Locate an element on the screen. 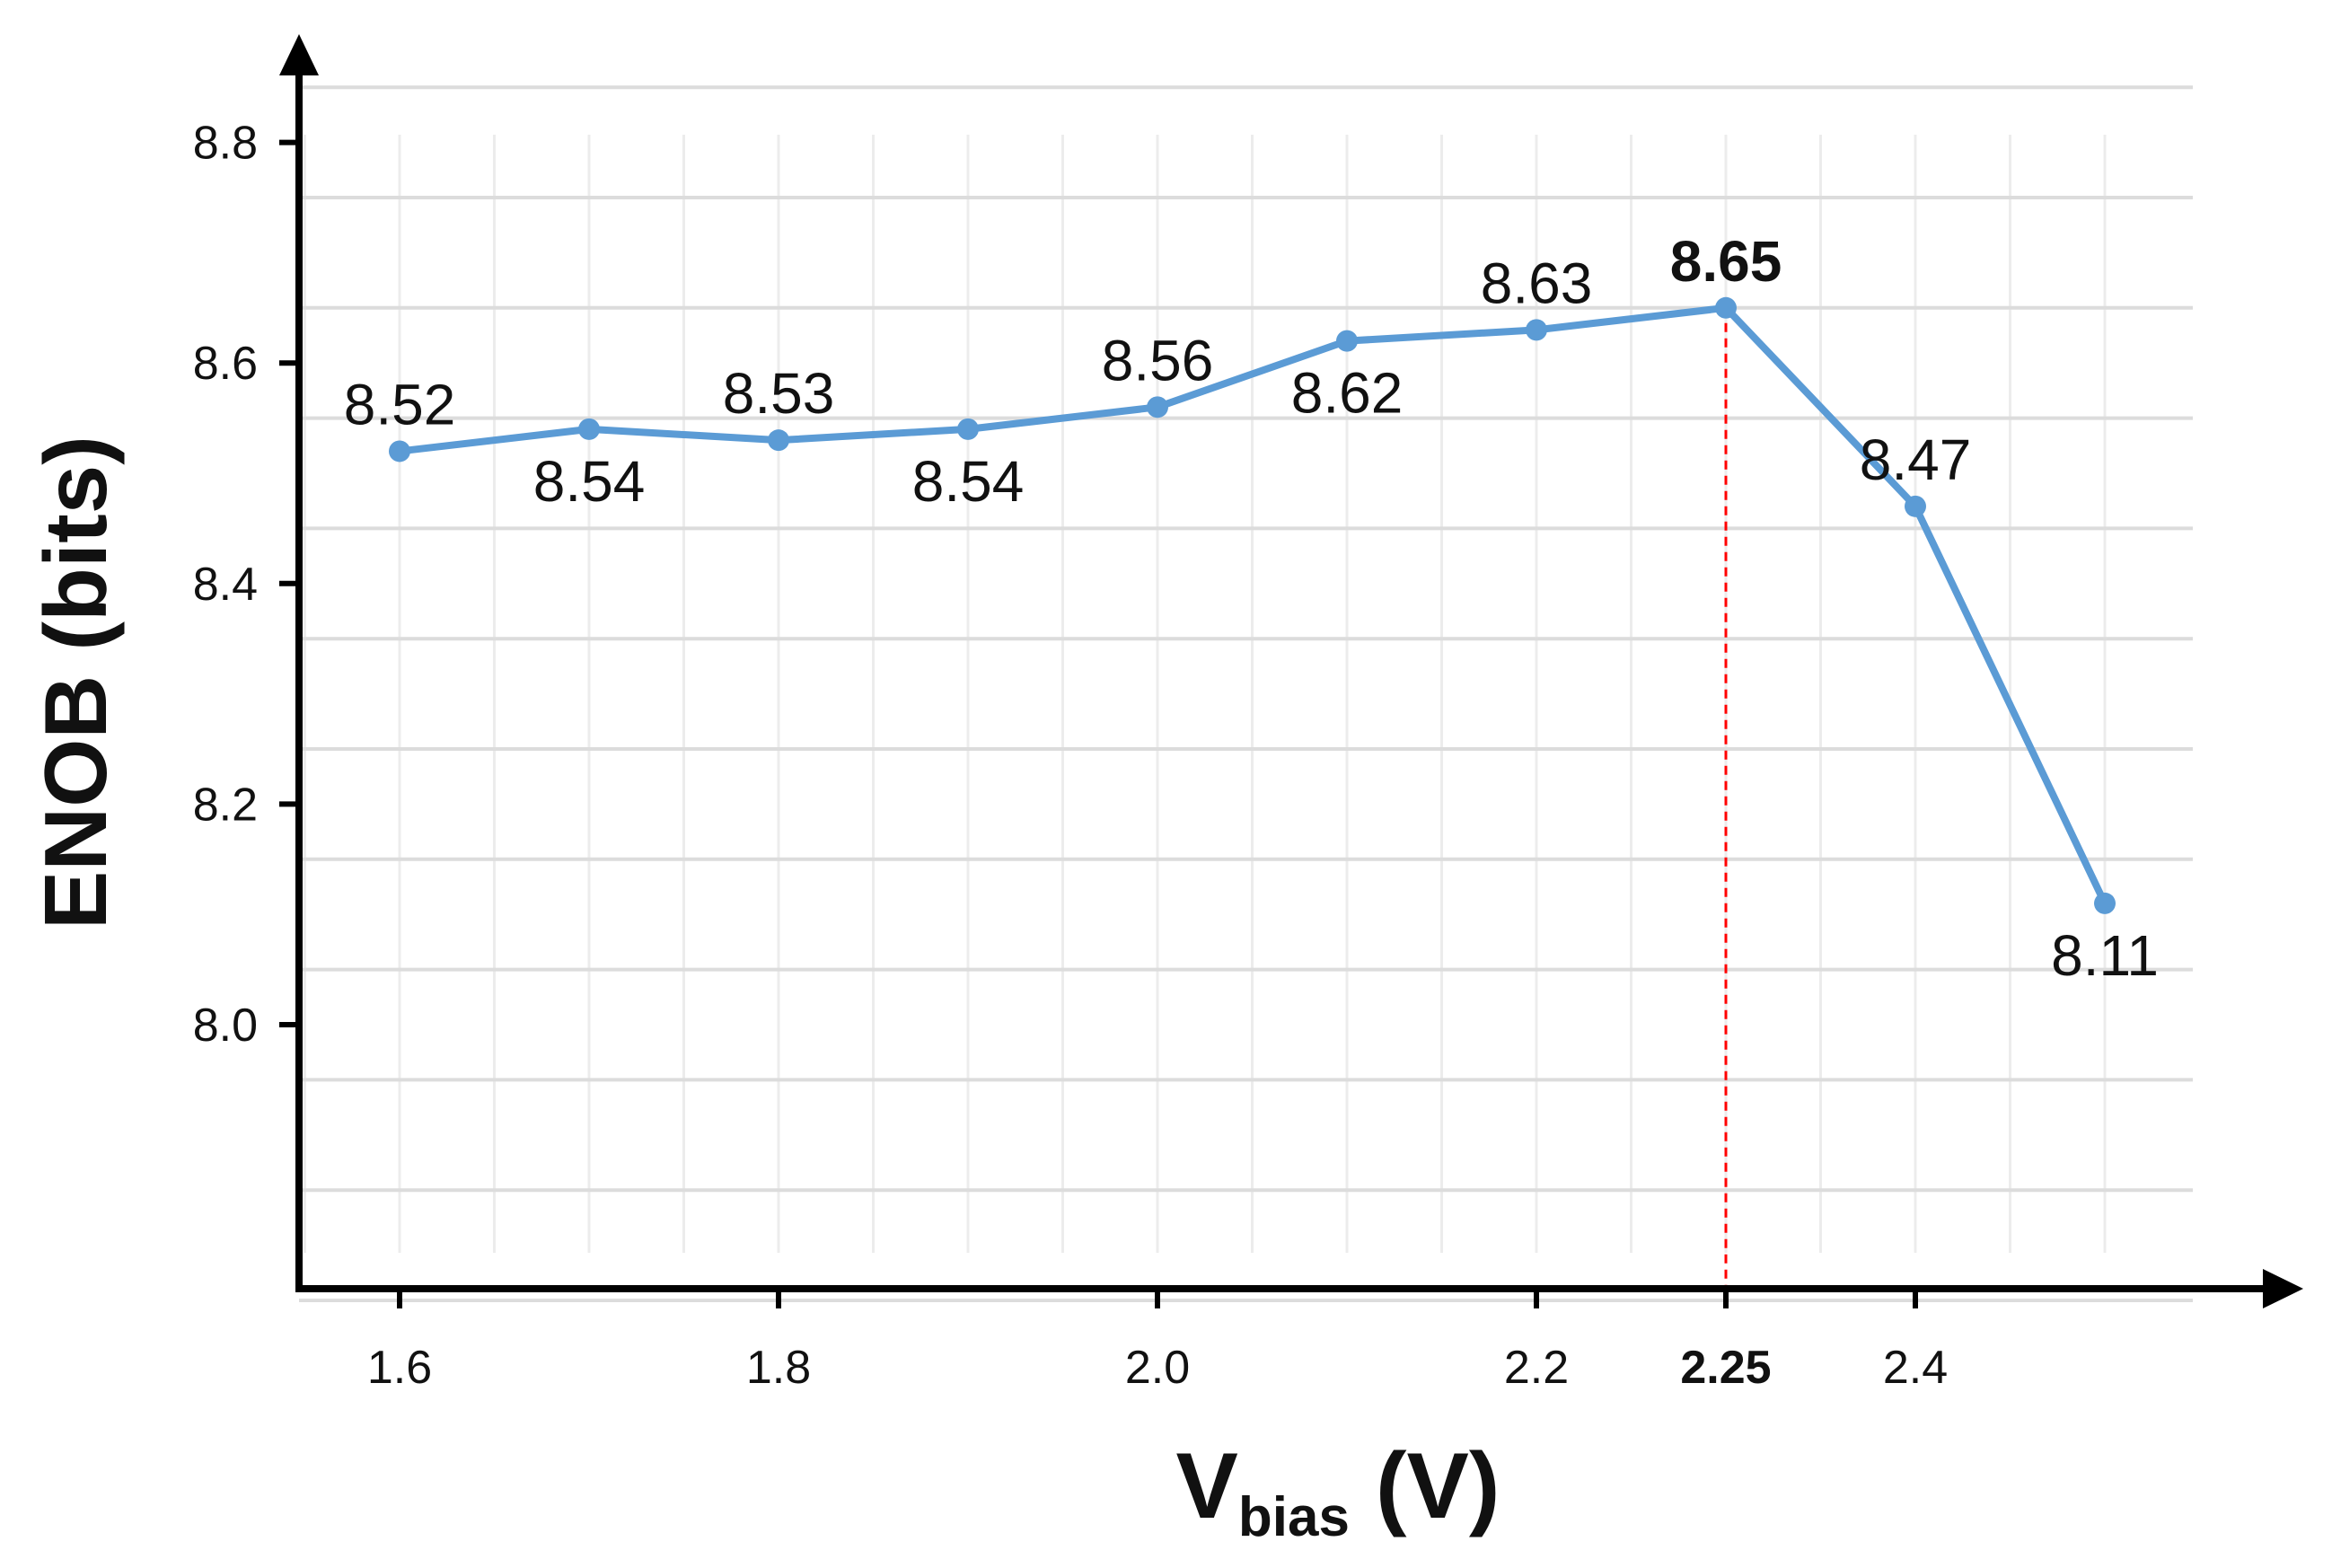 The height and width of the screenshot is (1568, 2332). x-tick-label: 2.2 is located at coordinates (1536, 1368).